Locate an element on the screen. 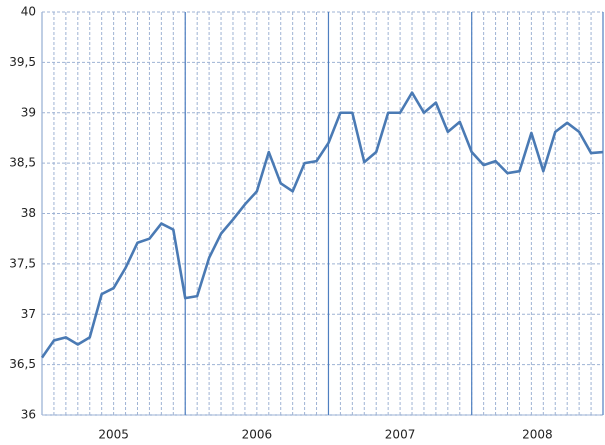  y-tick-label: 37 is located at coordinates (28, 314).